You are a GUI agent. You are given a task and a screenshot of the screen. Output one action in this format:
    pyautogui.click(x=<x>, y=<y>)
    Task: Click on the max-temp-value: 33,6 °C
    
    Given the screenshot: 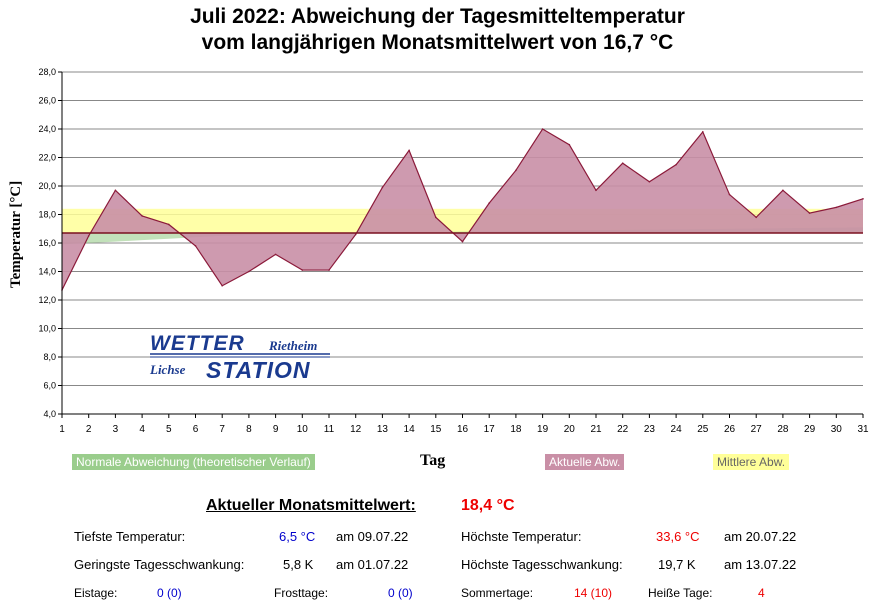 What is the action you would take?
    pyautogui.click(x=678, y=536)
    